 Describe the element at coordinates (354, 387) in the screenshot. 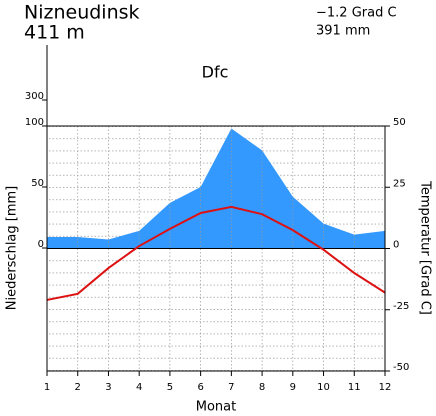

I see `x-tick-label: 11` at that location.